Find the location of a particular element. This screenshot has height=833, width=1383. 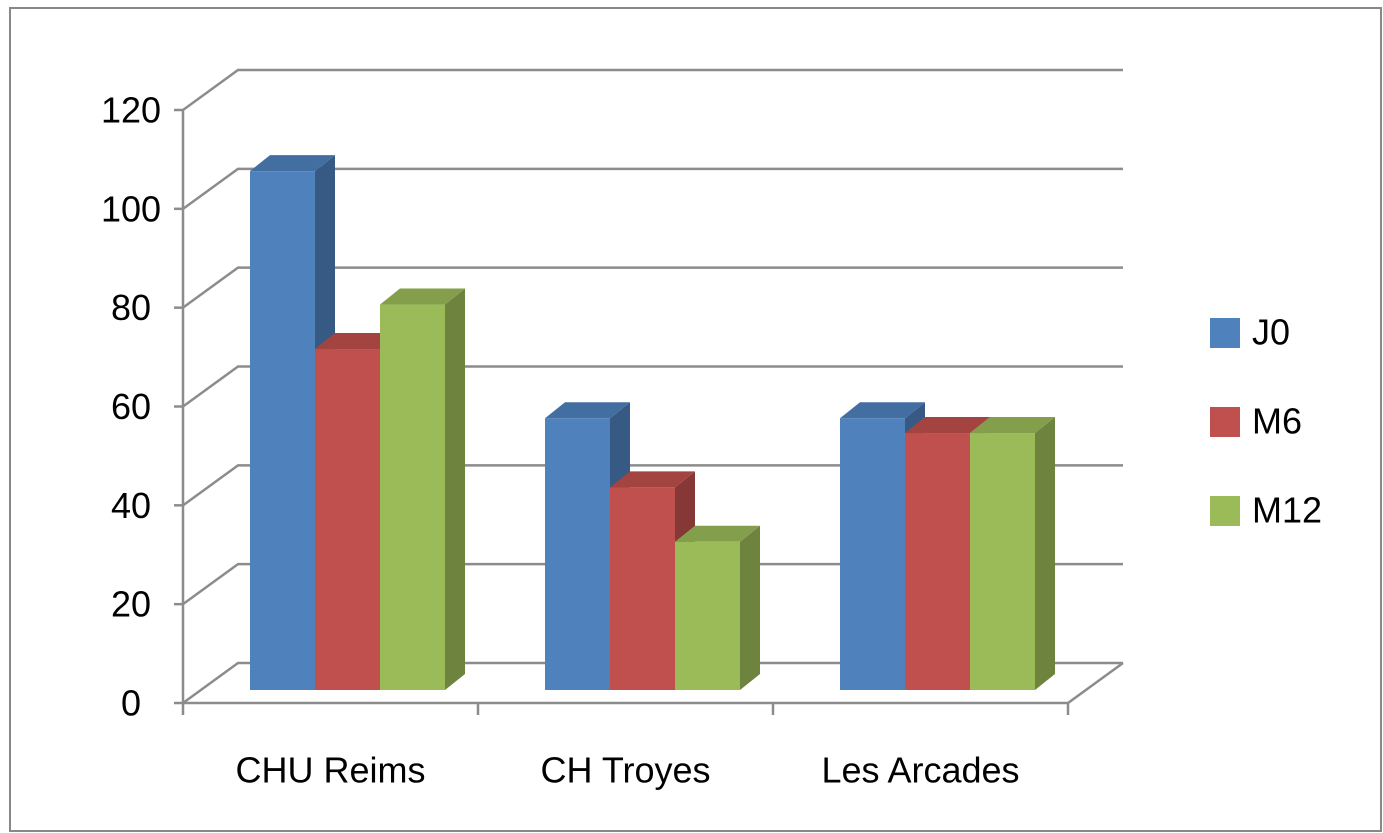

y-tick-label: 100 is located at coordinates (131, 208).